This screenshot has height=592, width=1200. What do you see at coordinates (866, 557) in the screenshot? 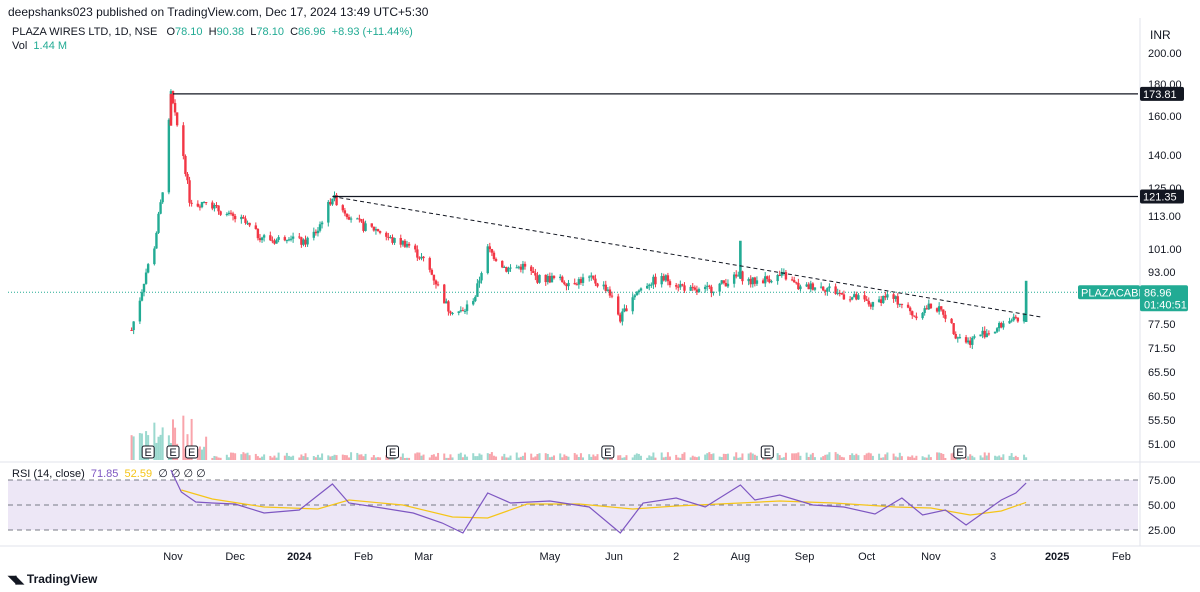
I see `time-axis-label: Oct` at bounding box center [866, 557].